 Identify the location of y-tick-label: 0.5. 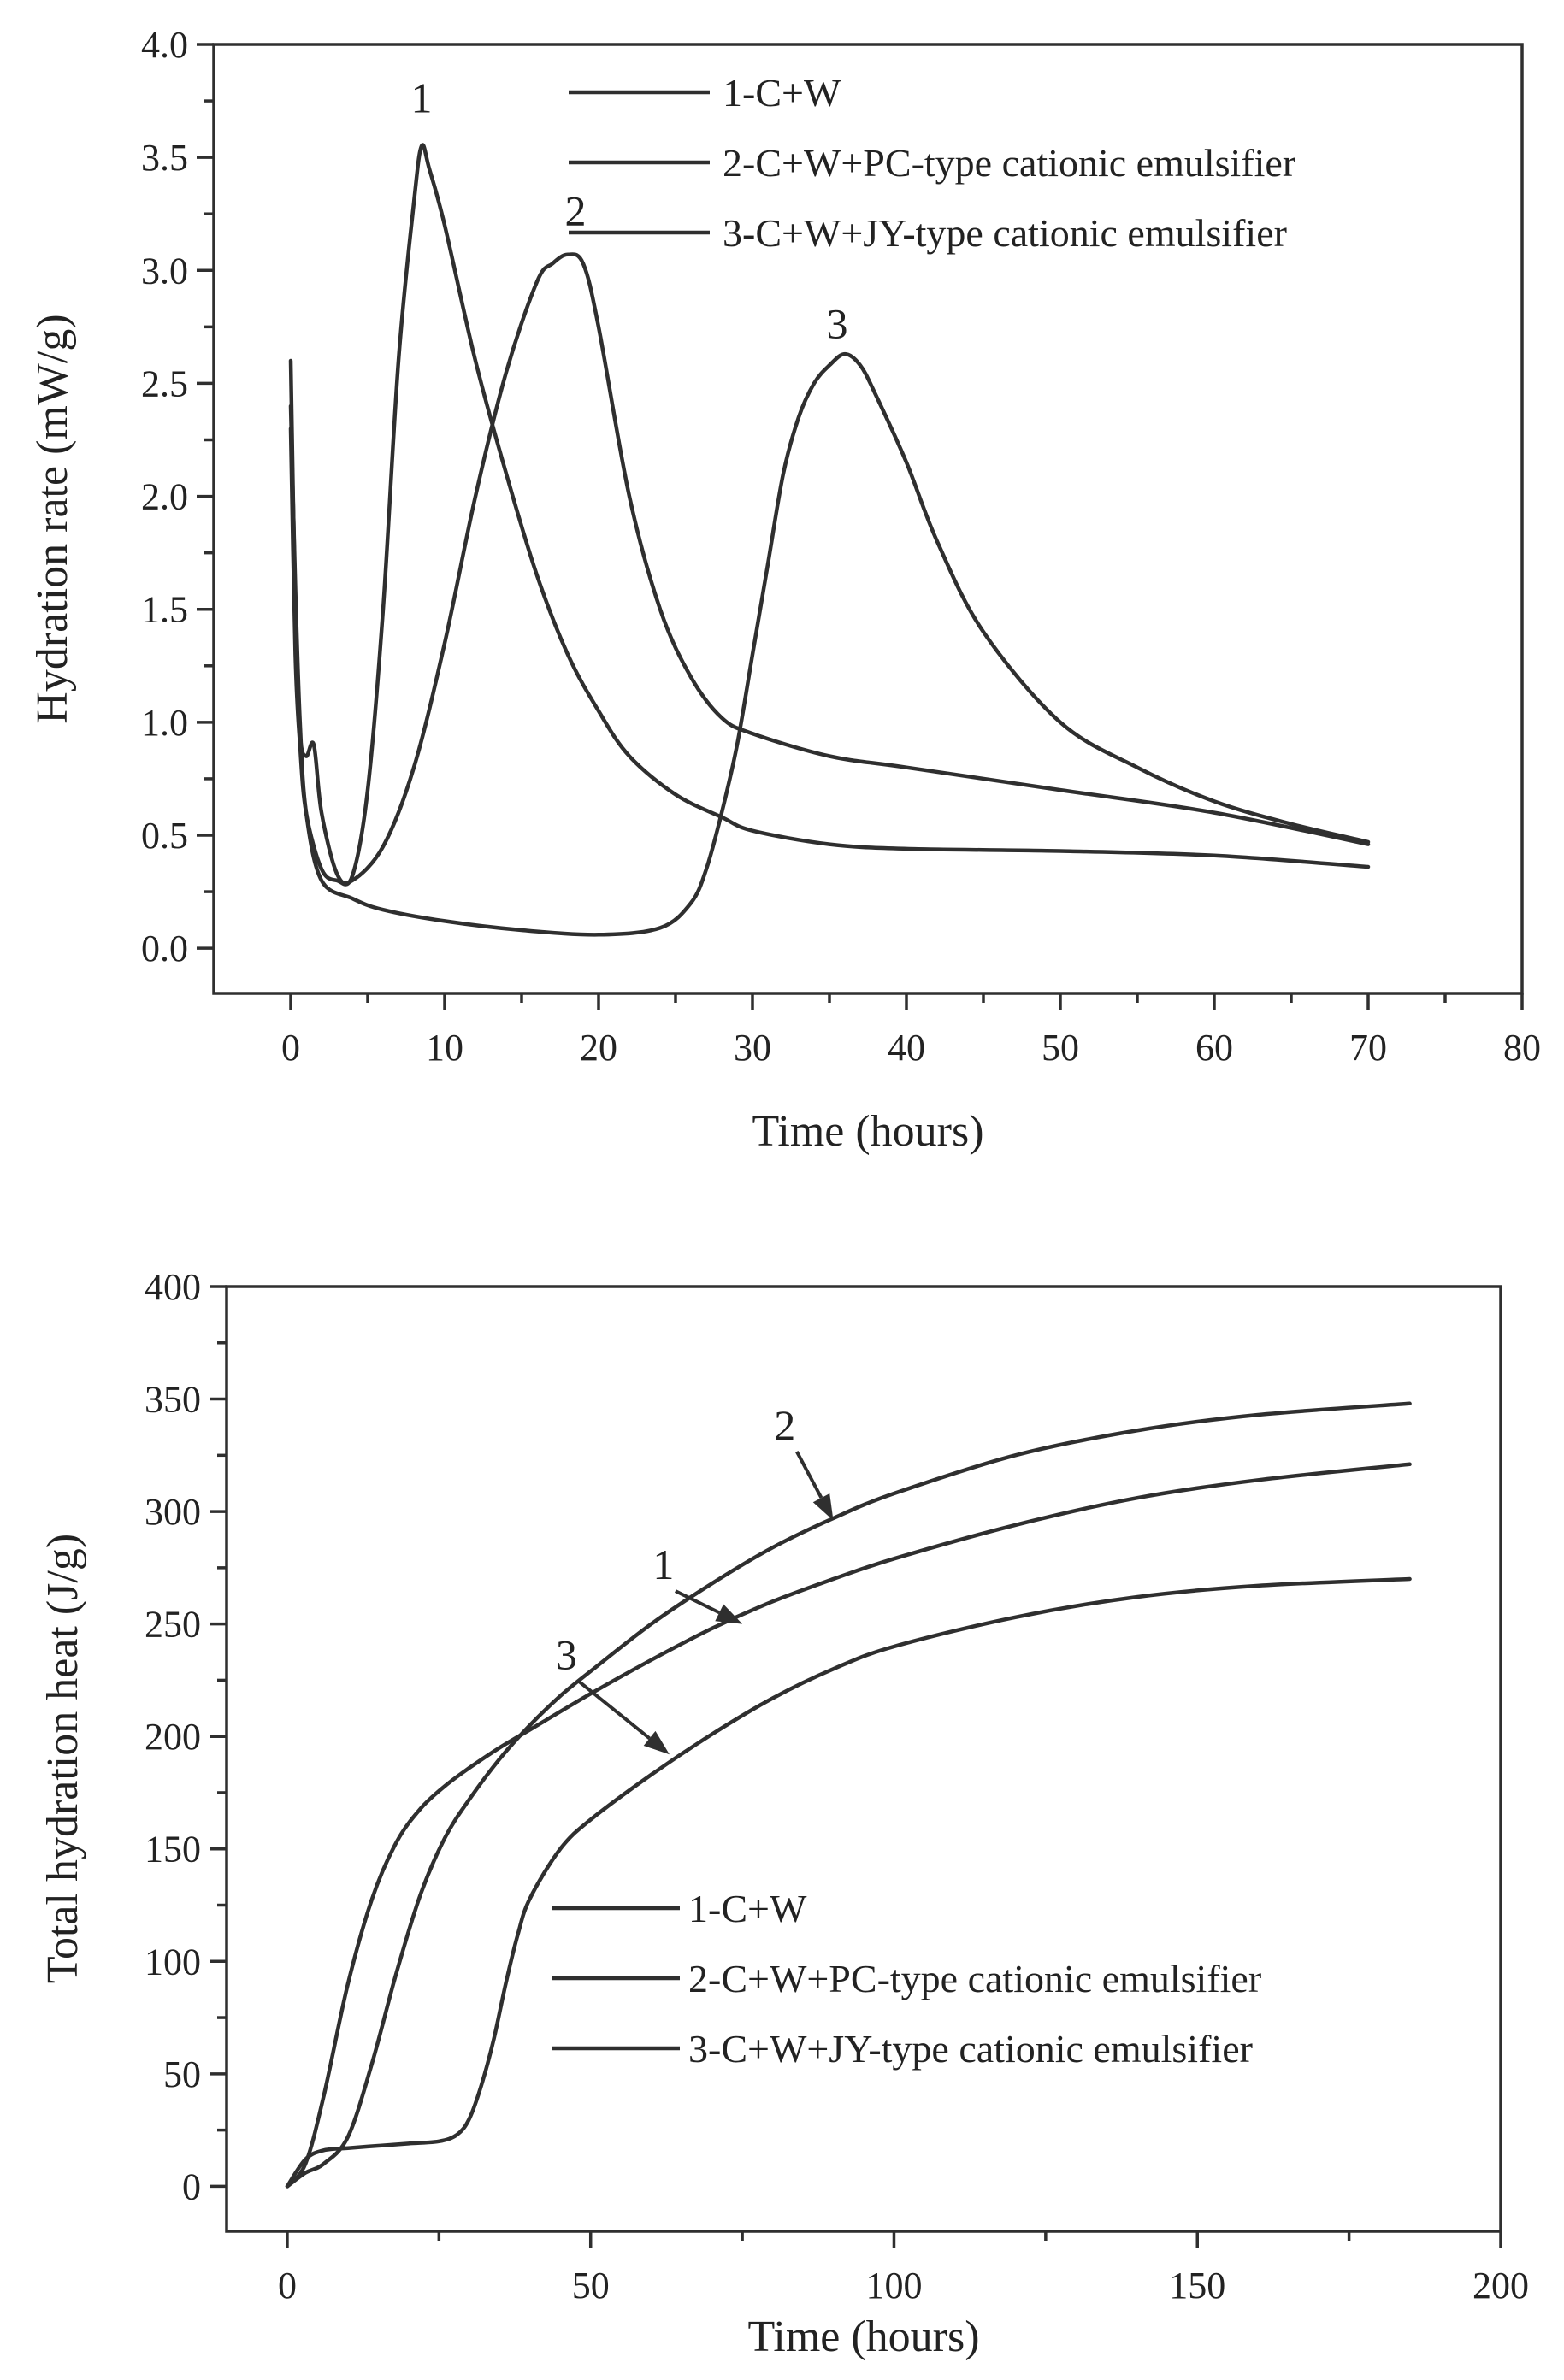
(164, 836).